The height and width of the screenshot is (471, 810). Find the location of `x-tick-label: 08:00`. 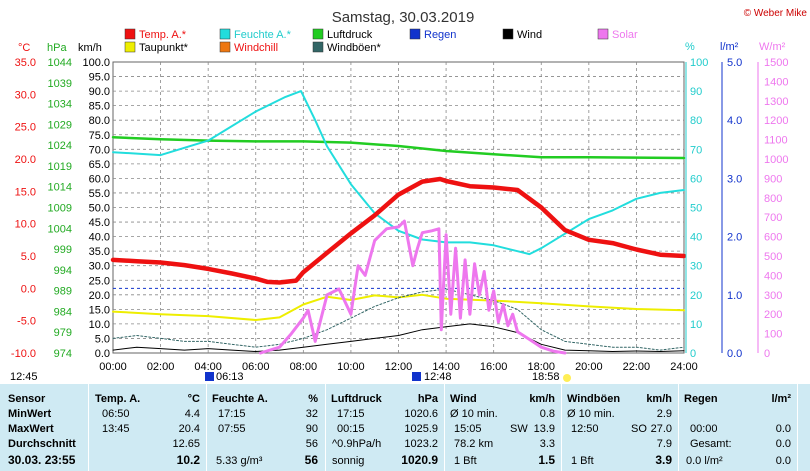

x-tick-label: 08:00 is located at coordinates (304, 367).